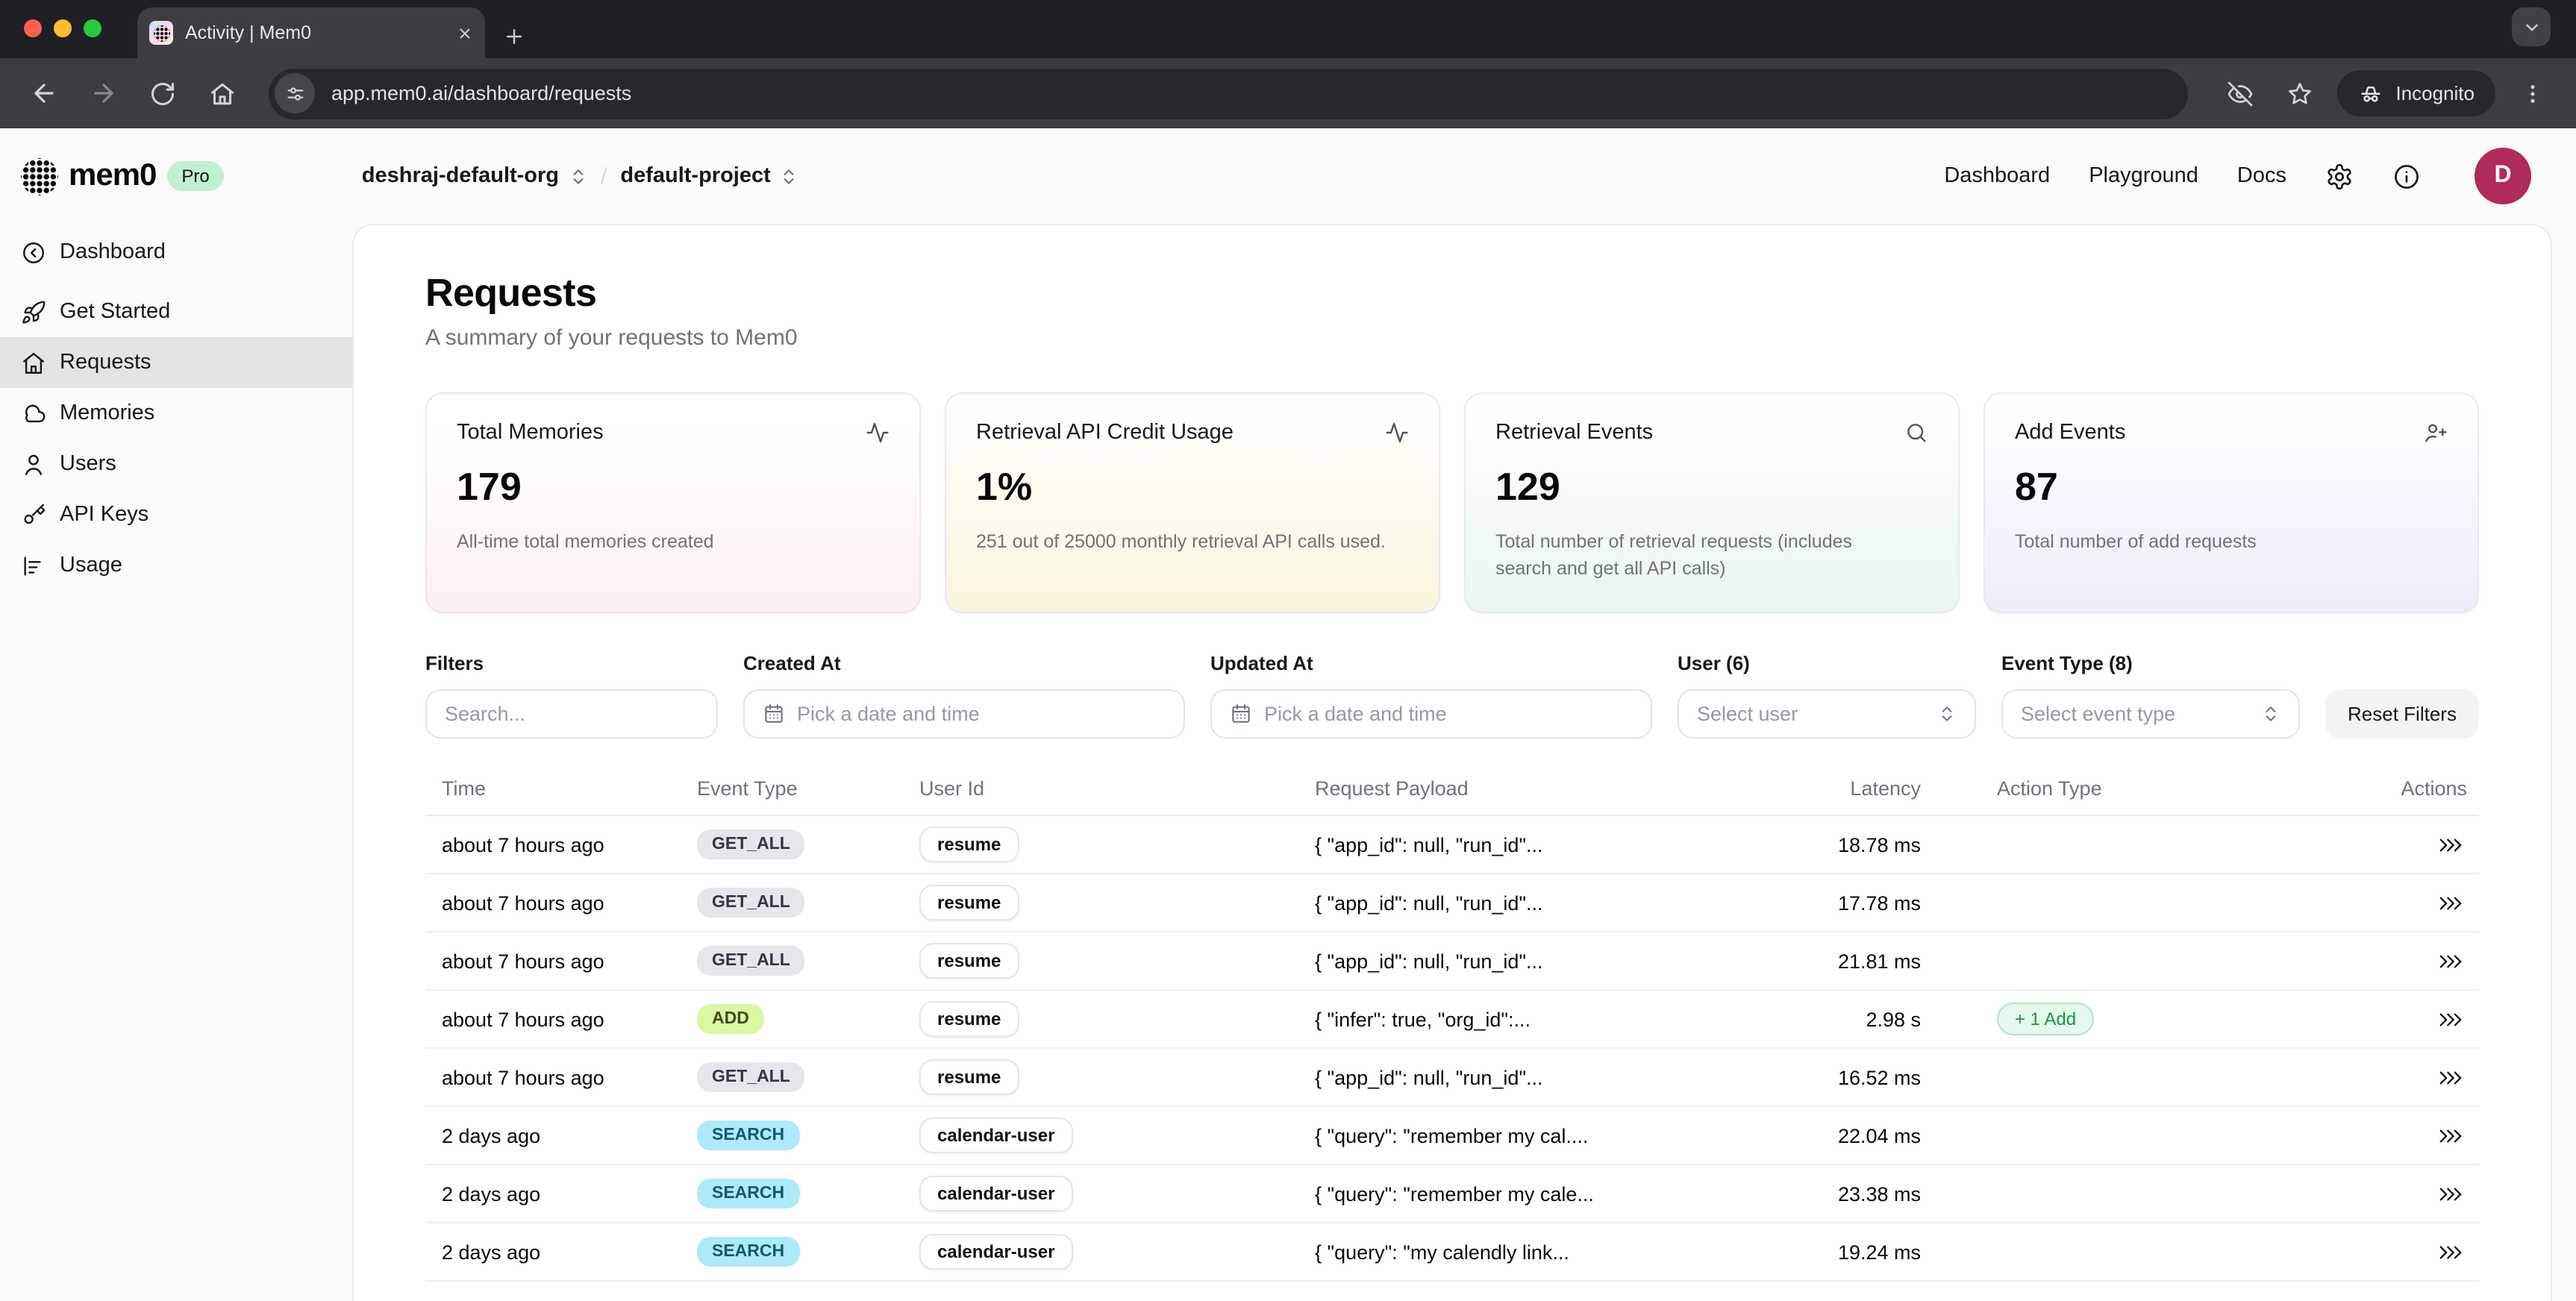 The height and width of the screenshot is (1301, 2576). What do you see at coordinates (1879, 844) in the screenshot?
I see `cell-latency: 18.78 ms` at bounding box center [1879, 844].